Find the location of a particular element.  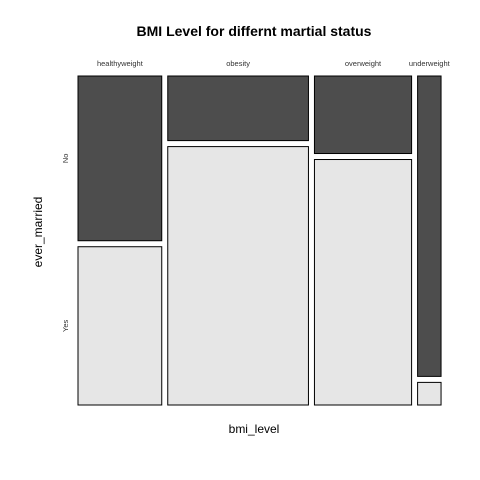

column-label-overweight: overweight is located at coordinates (363, 63).